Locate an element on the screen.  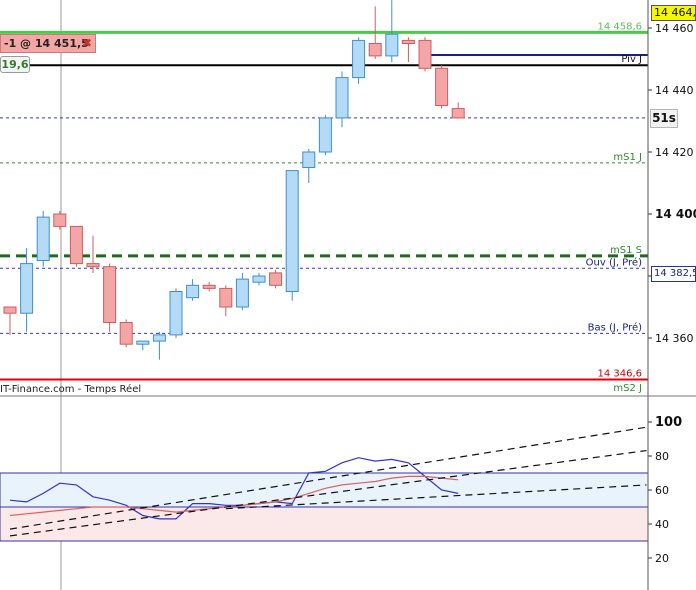
price-tick-label: 14 440 is located at coordinates (674, 90).